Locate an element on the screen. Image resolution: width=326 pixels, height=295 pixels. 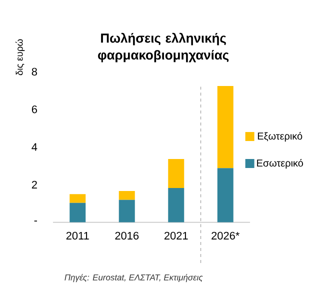
y-tick-label: - is located at coordinates (35, 221).